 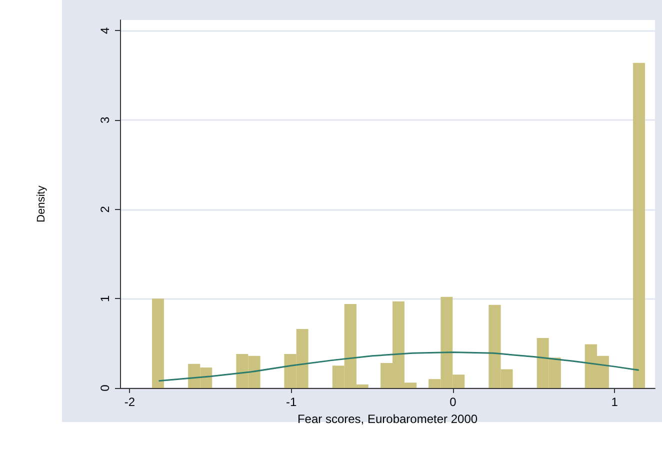 I want to click on x-tick-label: -1, so click(x=291, y=402).